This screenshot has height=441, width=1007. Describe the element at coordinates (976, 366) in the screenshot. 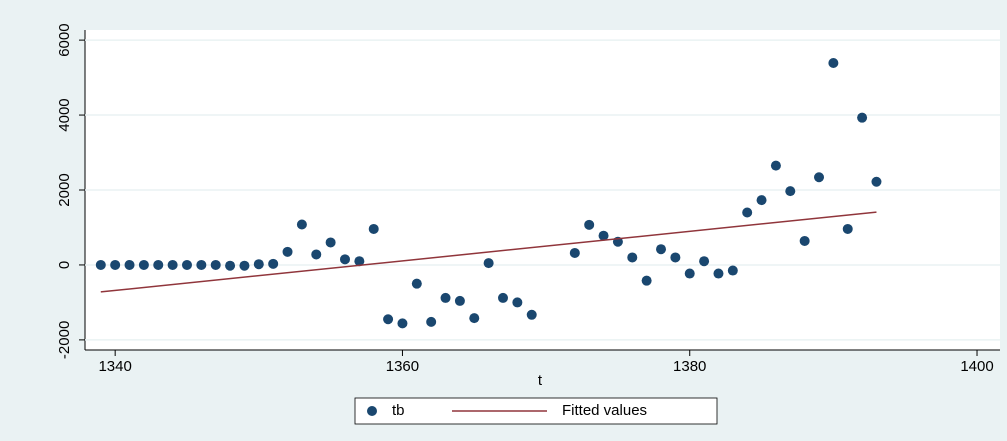

I see `x-tick-label: 1400` at that location.